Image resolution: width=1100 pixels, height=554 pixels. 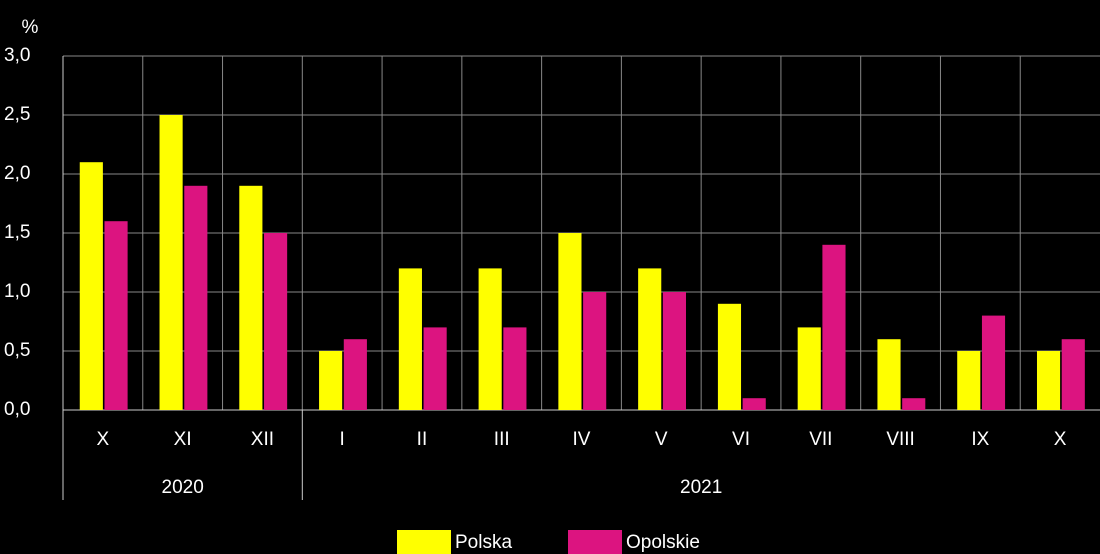 I want to click on x-tick-label: IX, so click(x=980, y=439).